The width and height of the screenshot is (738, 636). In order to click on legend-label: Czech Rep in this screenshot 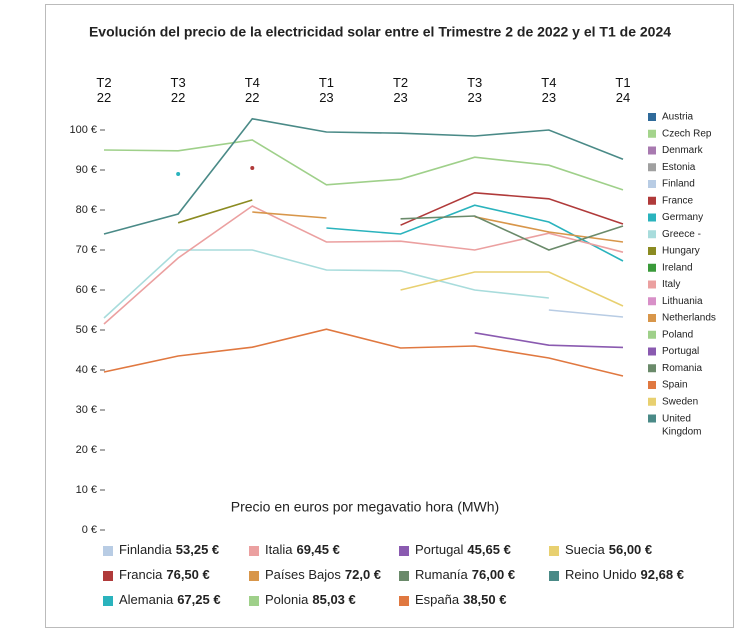, I will do `click(687, 133)`.